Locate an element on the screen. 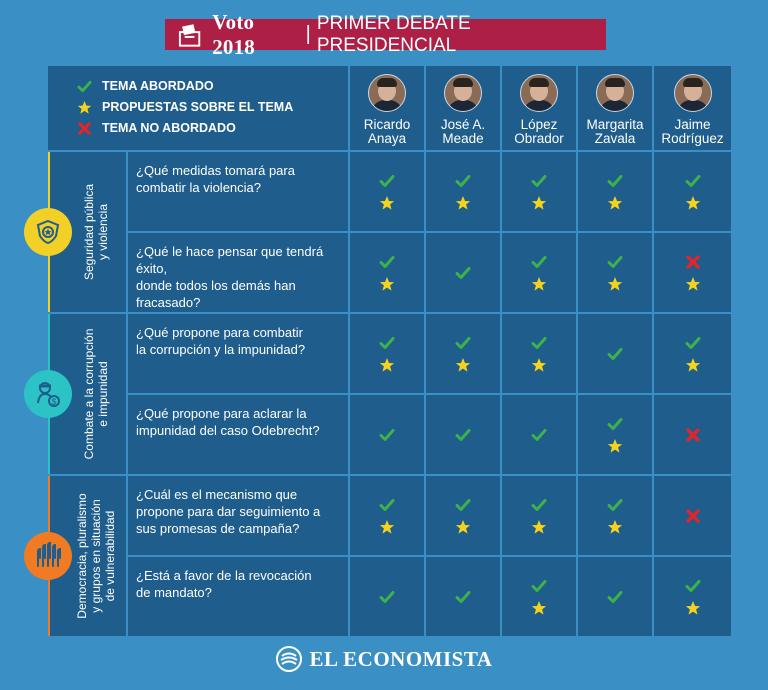 This screenshot has height=690, width=768. candidate-last-name: Obrador is located at coordinates (539, 138).